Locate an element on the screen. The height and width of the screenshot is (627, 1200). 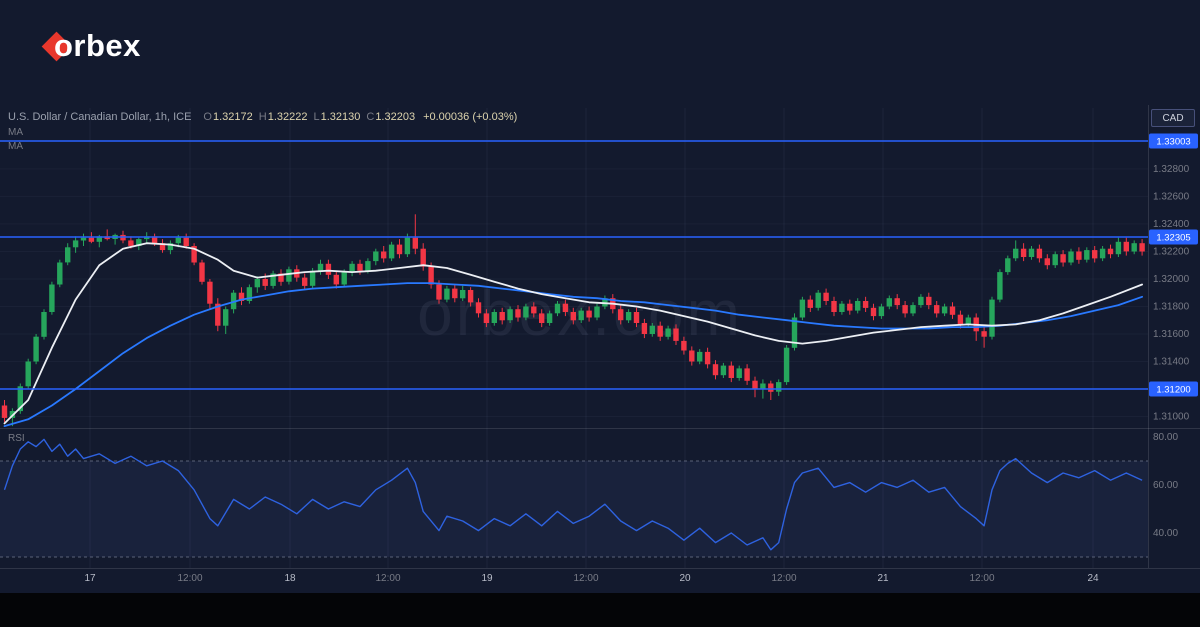
time-axis-label: 12:00 is located at coordinates (387, 578).